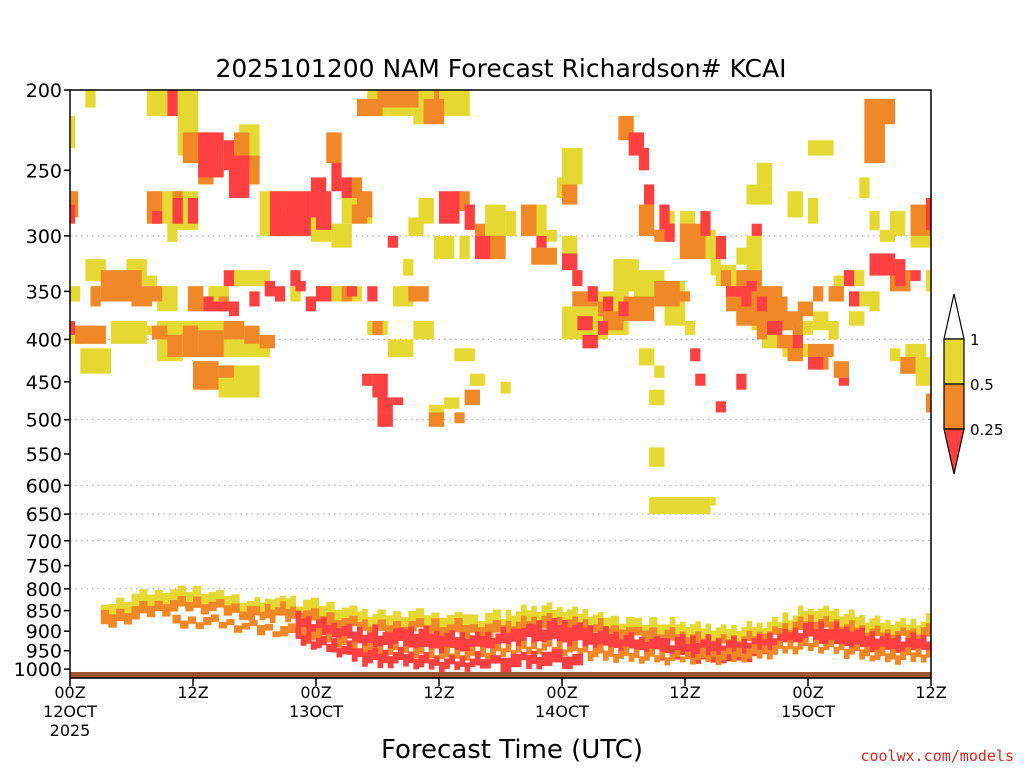  What do you see at coordinates (954, 451) in the screenshot?
I see `legend-arrow-bottom-red` at bounding box center [954, 451].